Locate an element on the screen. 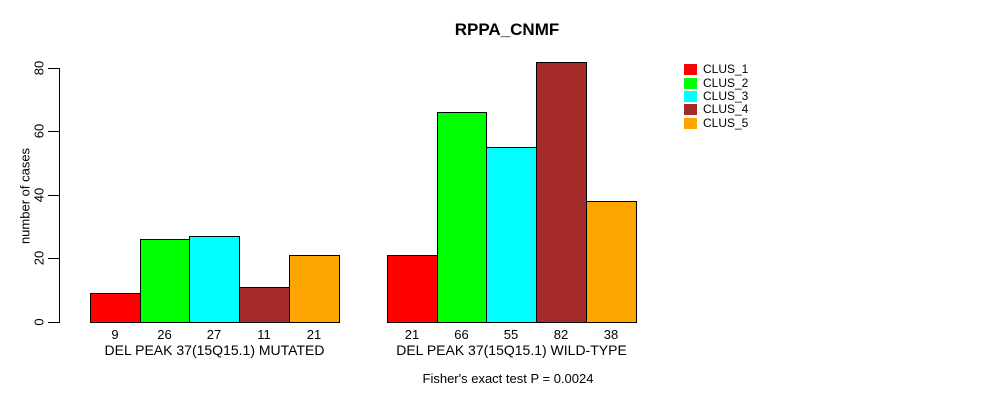  bar-value-label: 26 is located at coordinates (164, 334).